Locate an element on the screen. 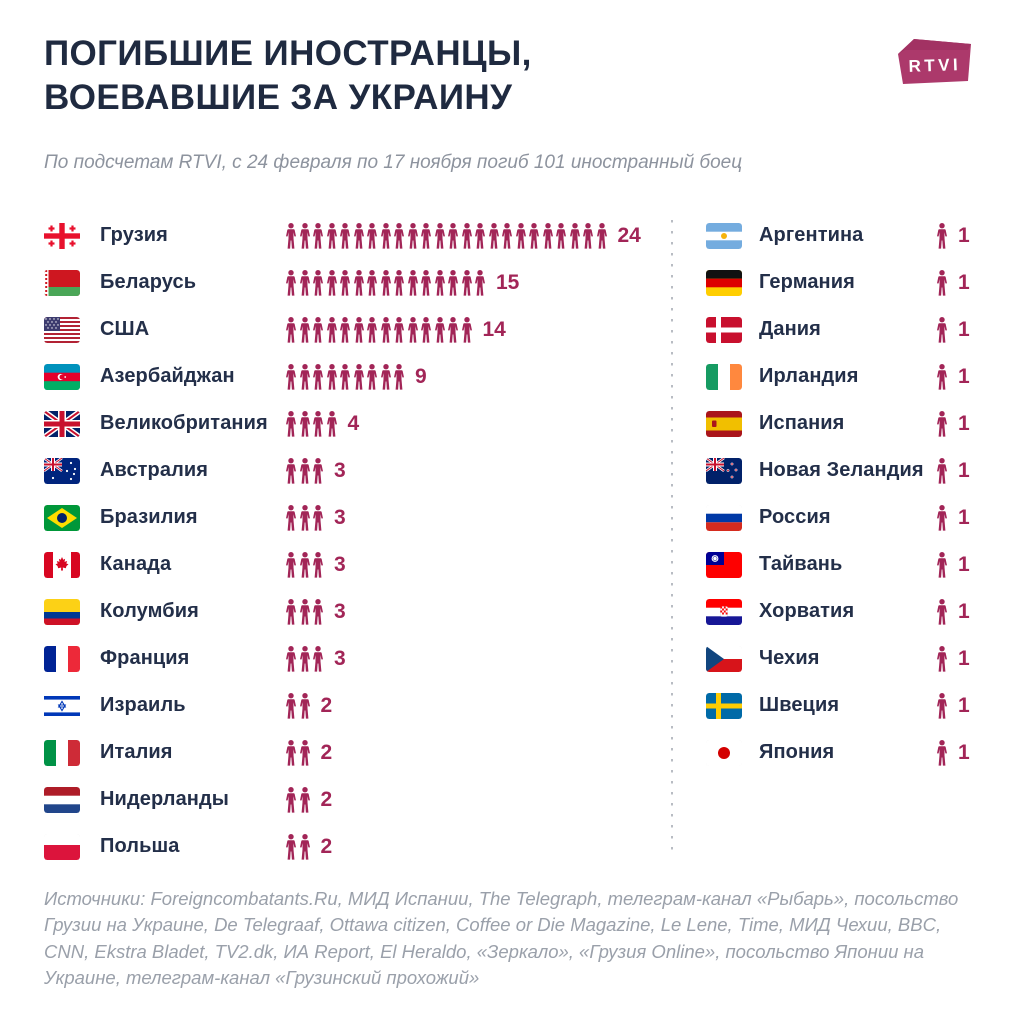 Image resolution: width=1024 pixels, height=1024 pixels. column-divider is located at coordinates (672, 537).